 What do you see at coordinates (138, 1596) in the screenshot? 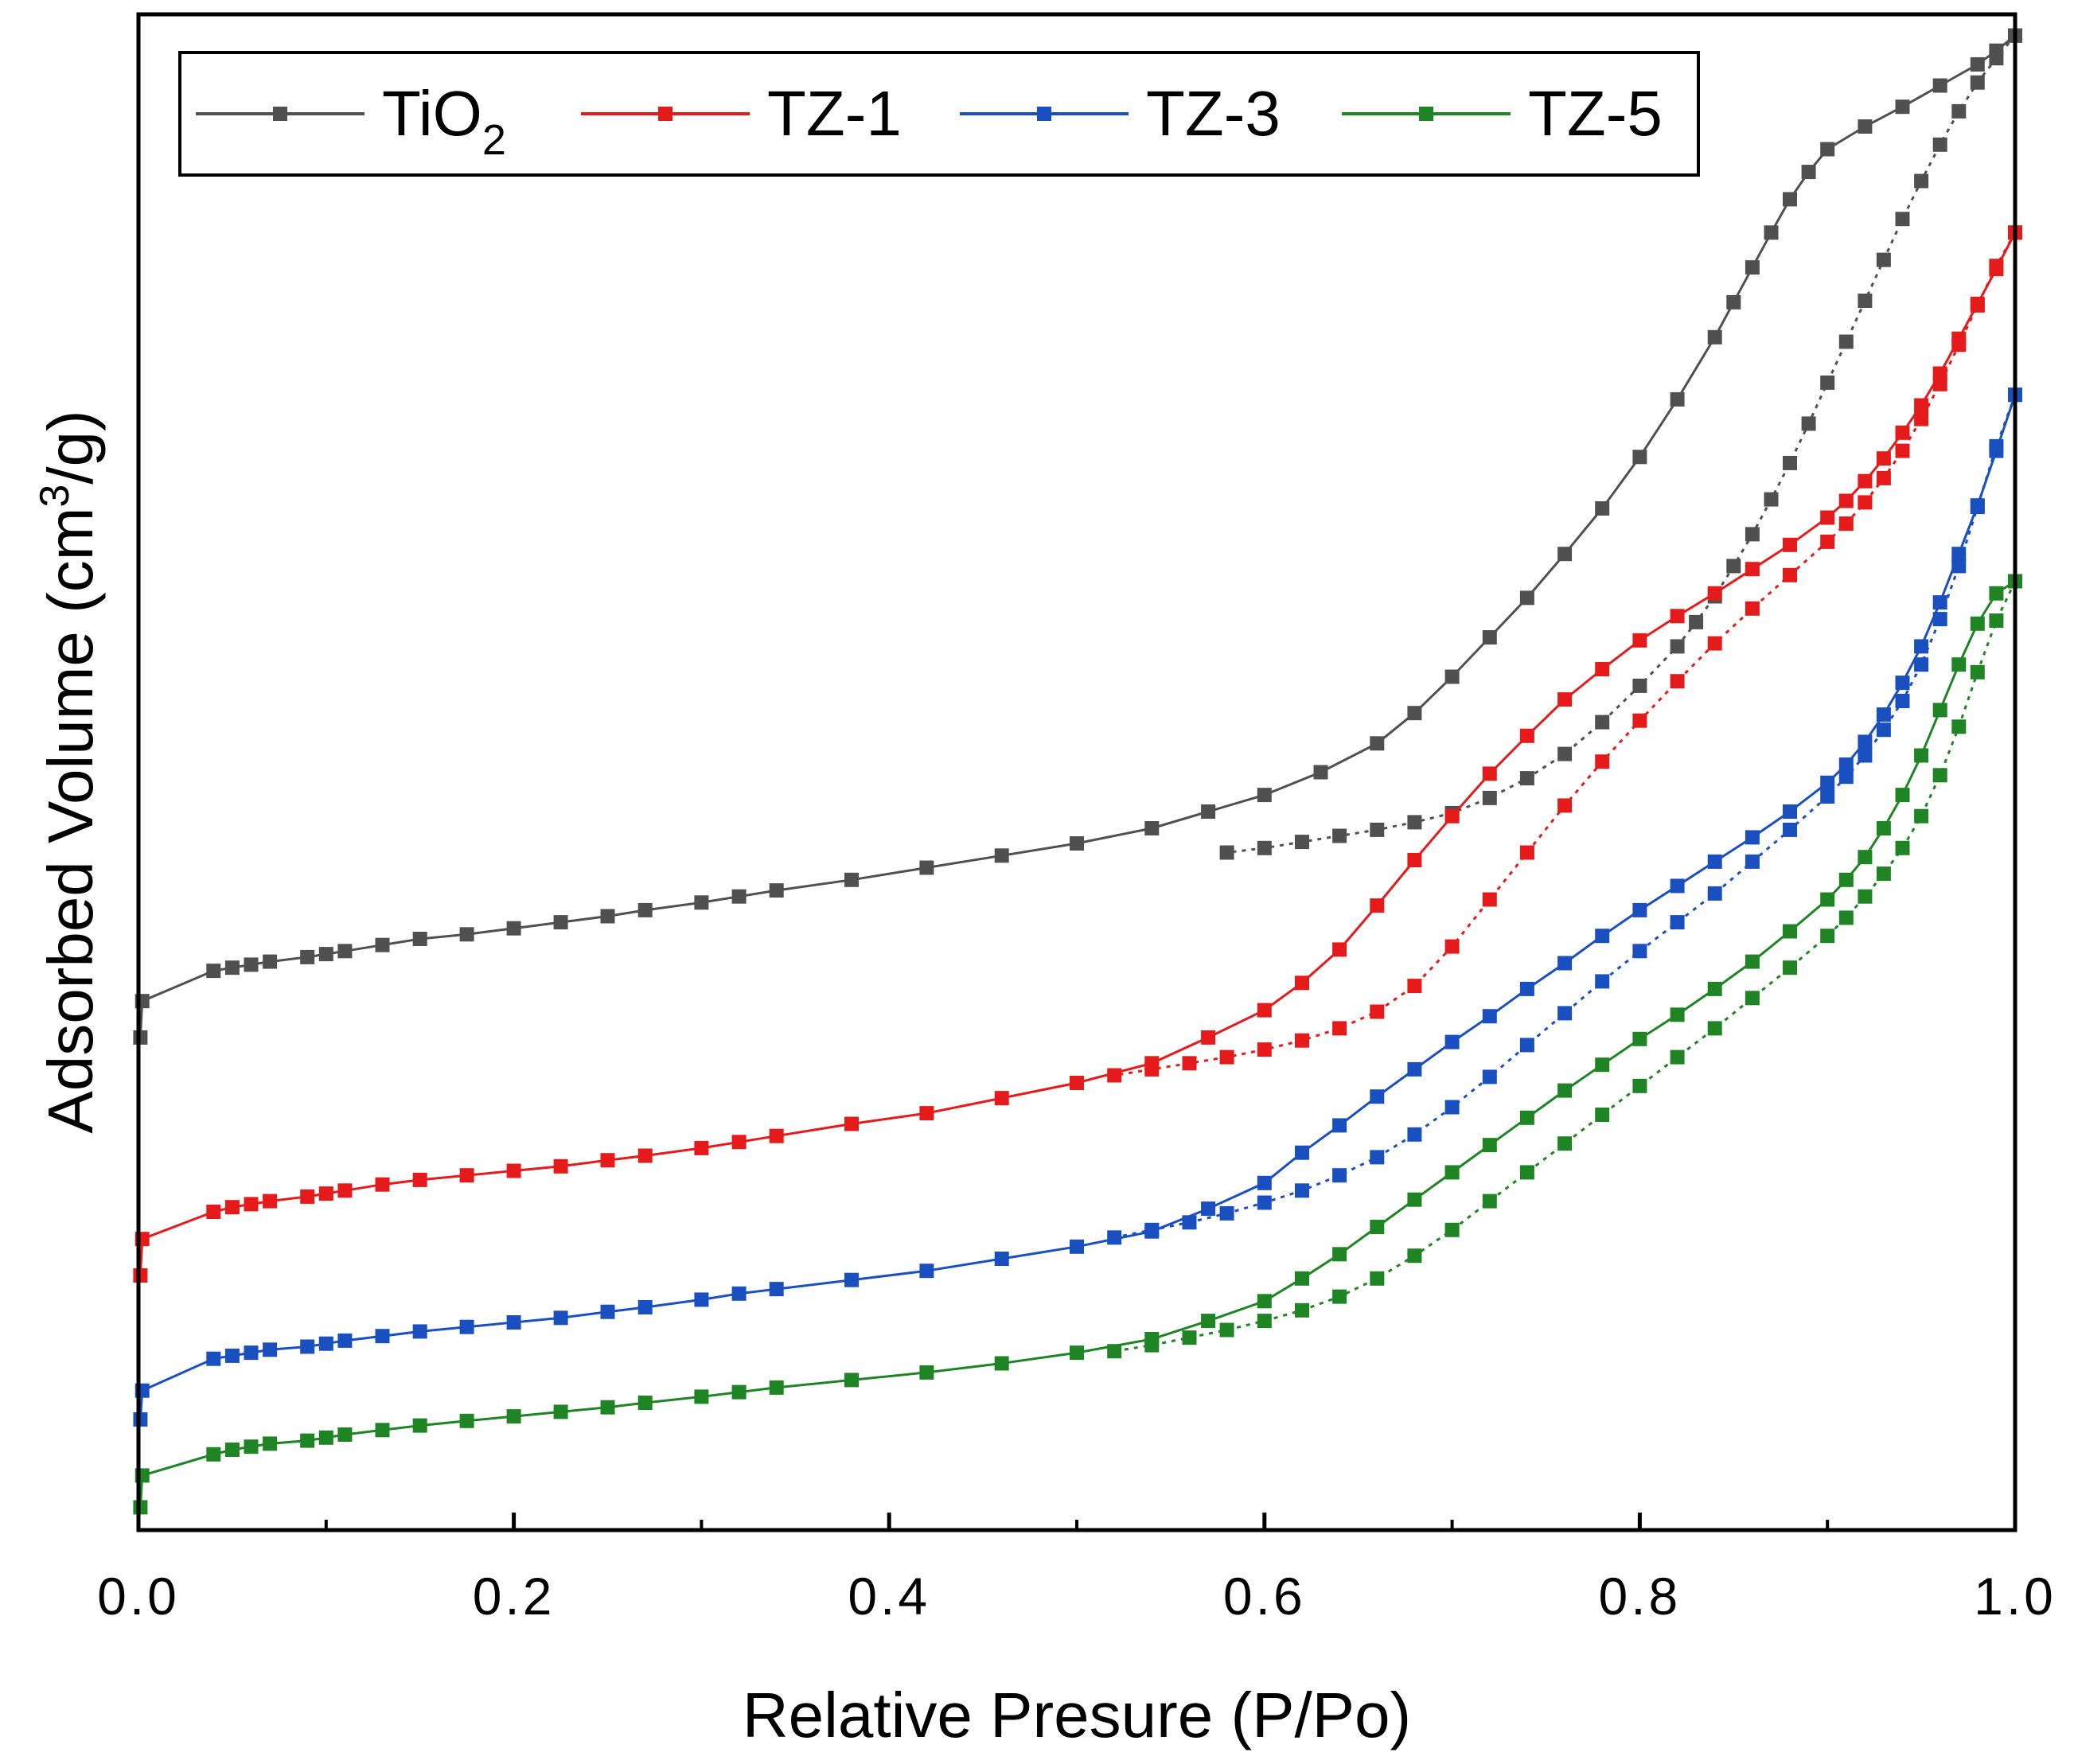
I see `x-tick-label: 0.0` at bounding box center [138, 1596].